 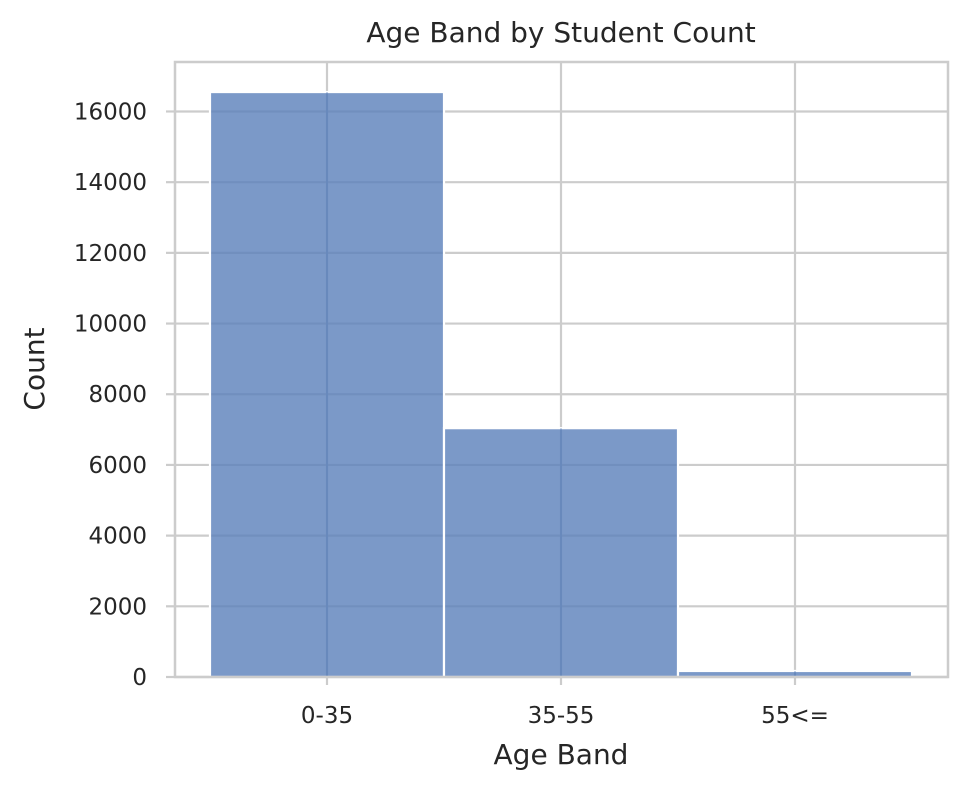 I want to click on x-axis-label: Age Band, so click(x=561, y=754).